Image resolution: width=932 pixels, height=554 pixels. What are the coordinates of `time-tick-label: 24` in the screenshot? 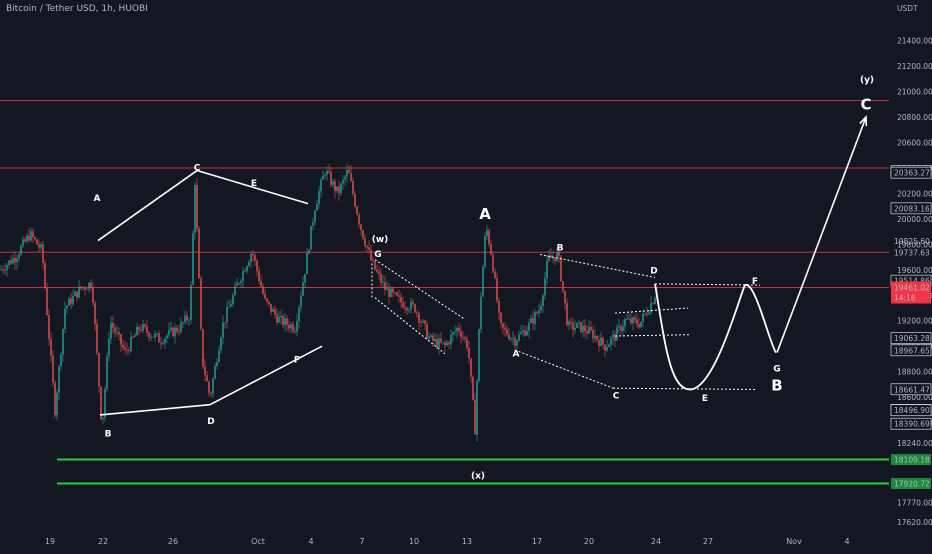 It's located at (656, 541).